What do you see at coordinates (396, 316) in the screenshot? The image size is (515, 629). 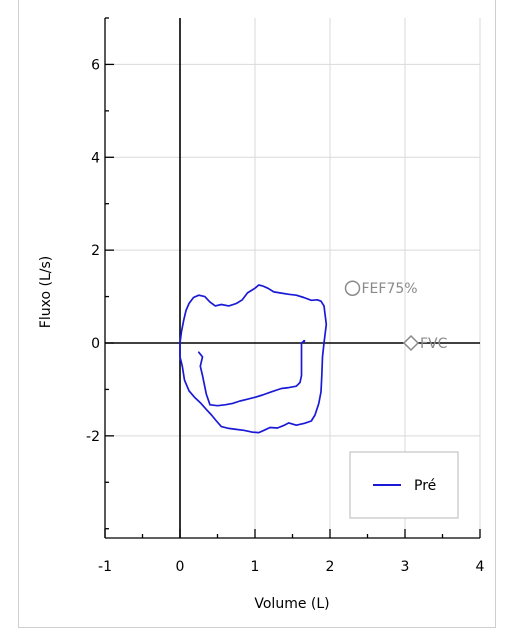 I see `reference-markers: FEF75% FVC` at bounding box center [396, 316].